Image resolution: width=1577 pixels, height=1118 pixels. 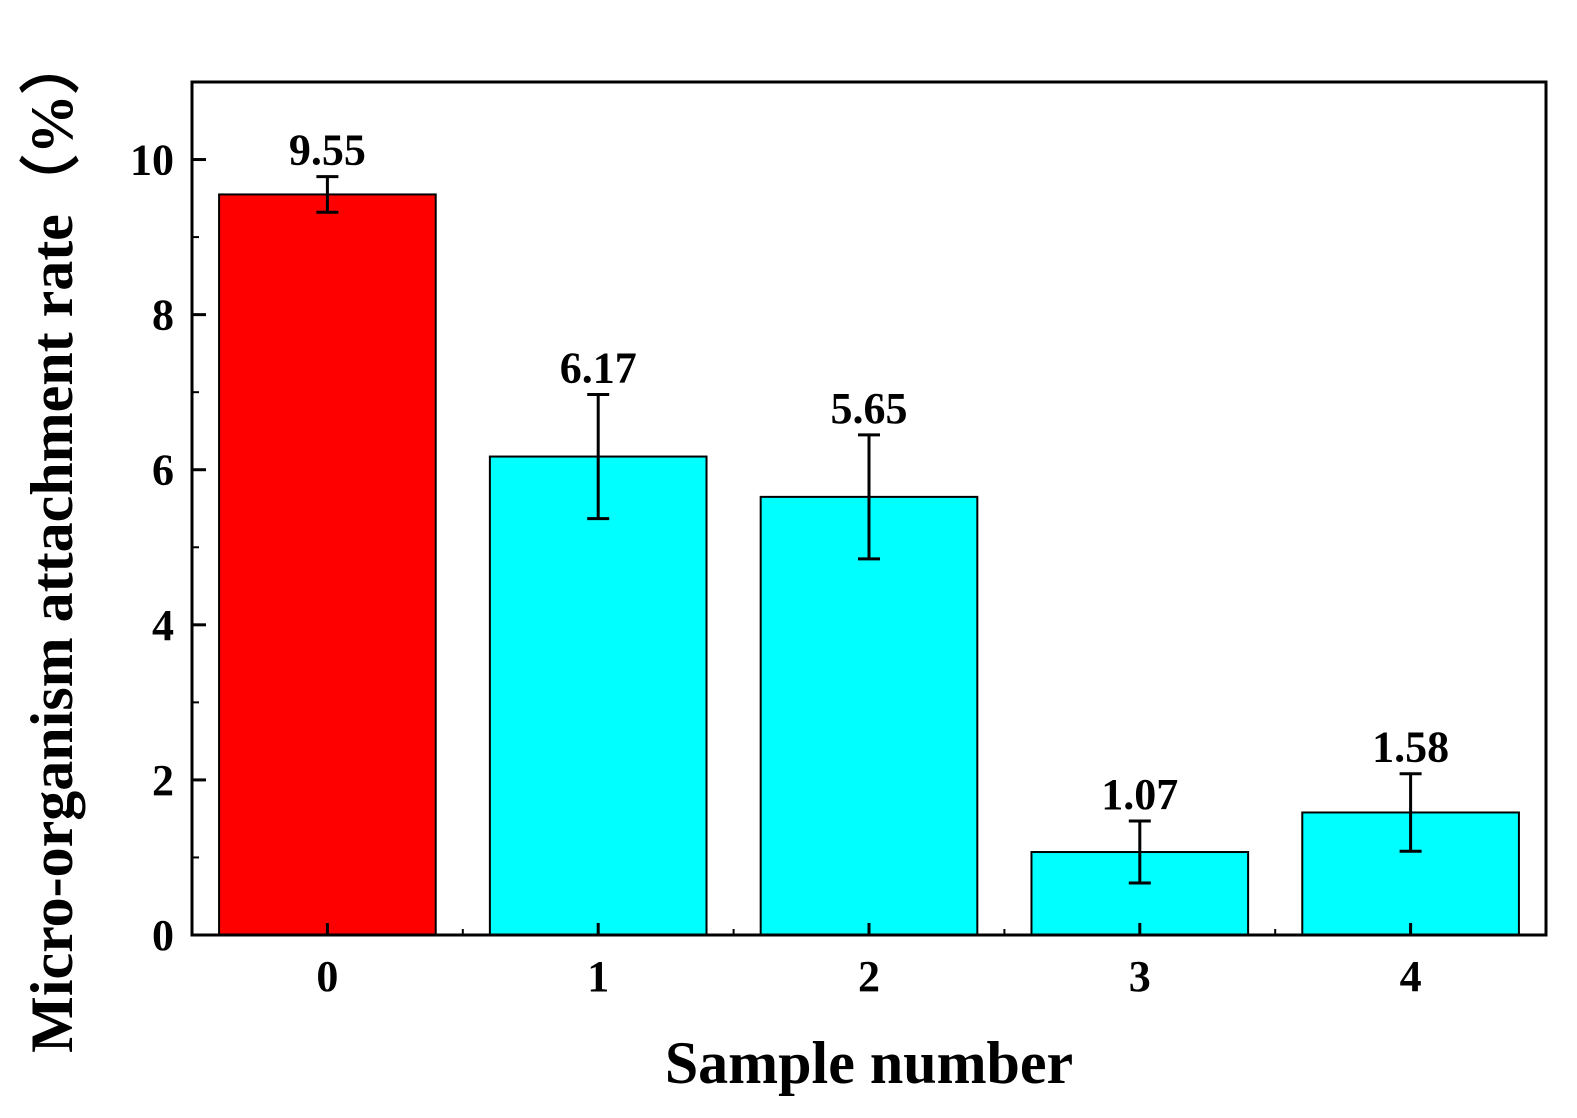 I want to click on x-tick-label-1: 1, so click(x=598, y=976).